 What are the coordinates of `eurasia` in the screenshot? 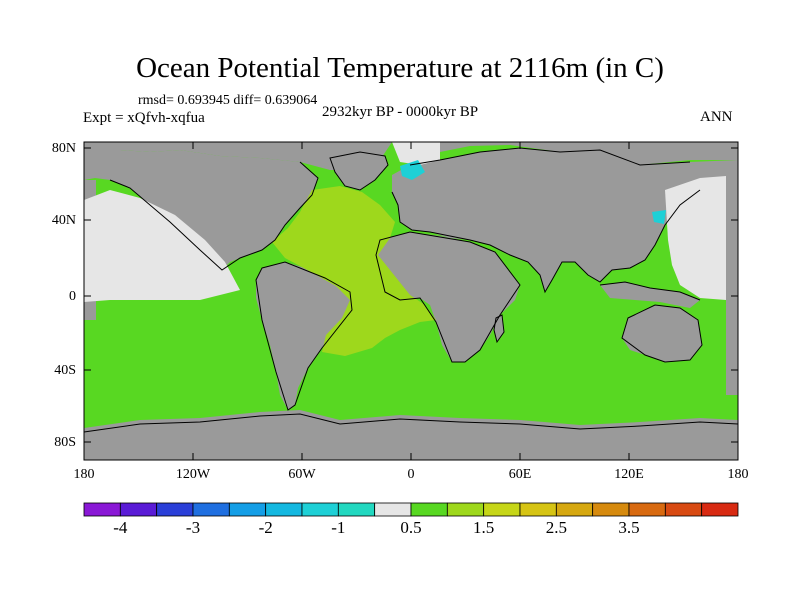 It's located at (565, 220).